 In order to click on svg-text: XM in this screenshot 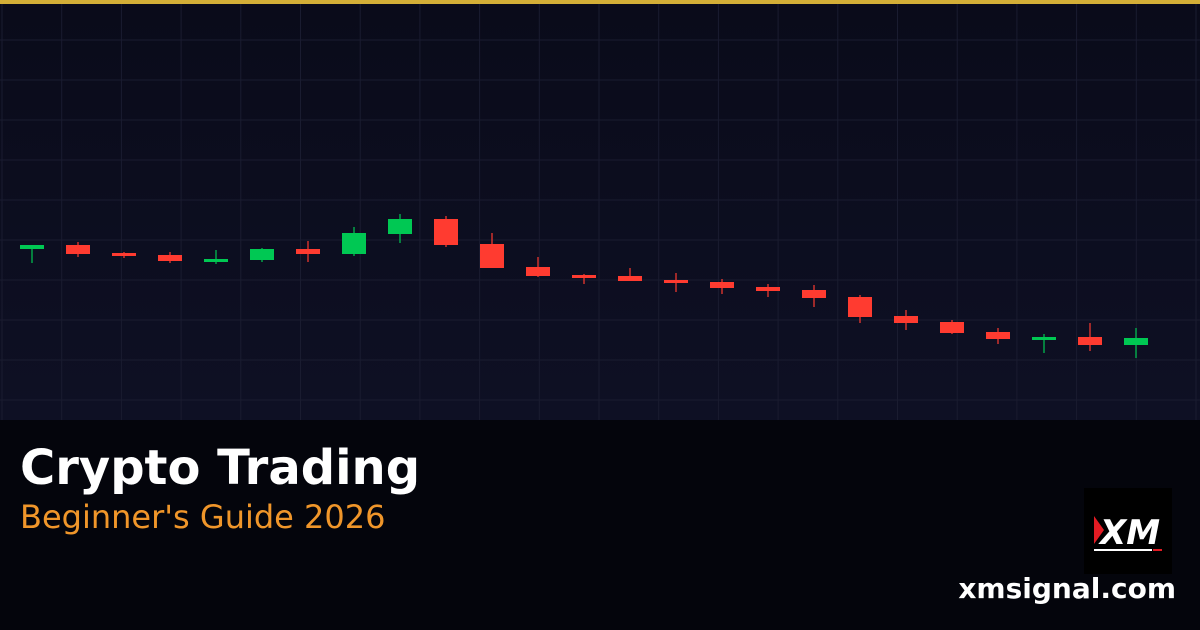, I will do `click(1129, 533)`.